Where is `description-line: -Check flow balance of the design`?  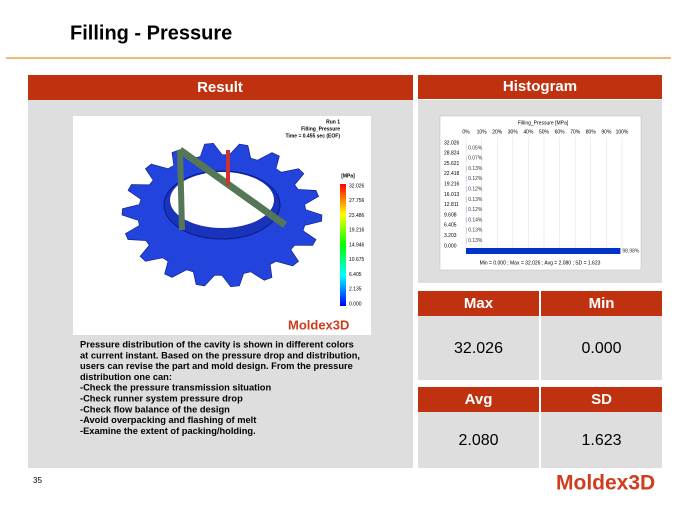
description-line: -Check flow balance of the design is located at coordinates (155, 409).